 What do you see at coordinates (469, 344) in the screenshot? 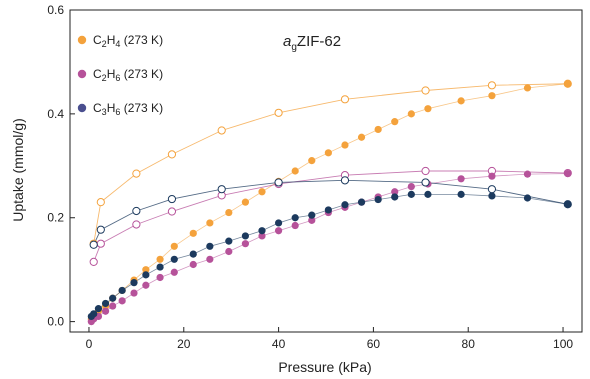
I see `x-tick-label: 80` at bounding box center [469, 344].